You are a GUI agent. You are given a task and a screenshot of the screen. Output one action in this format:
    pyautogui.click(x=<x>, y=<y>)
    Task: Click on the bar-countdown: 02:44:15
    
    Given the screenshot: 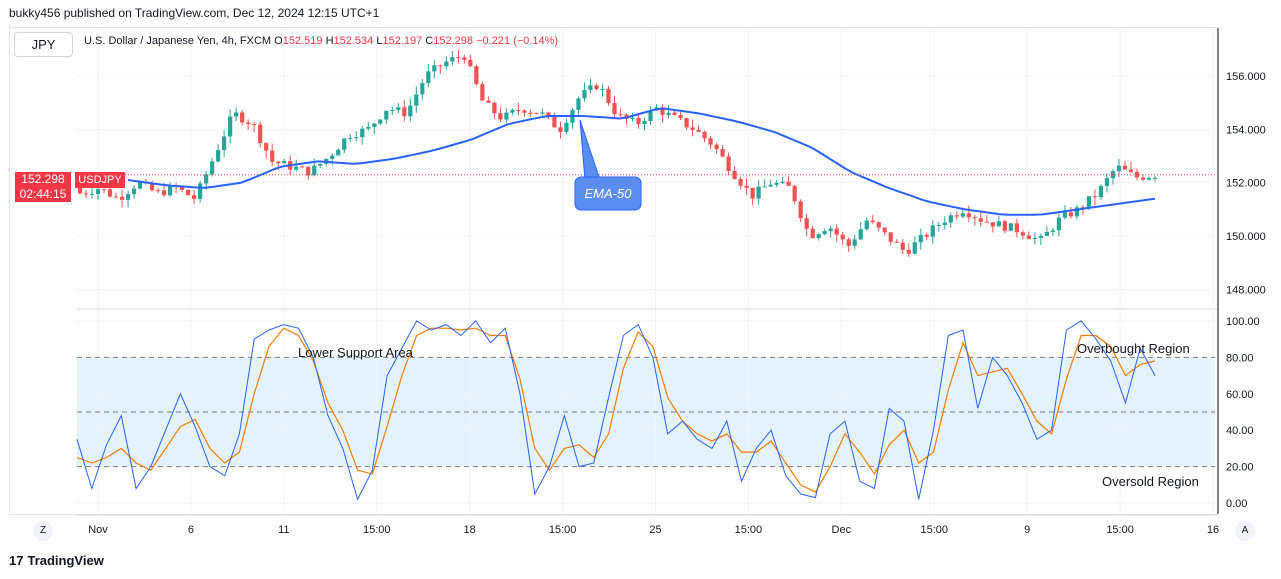 What is the action you would take?
    pyautogui.click(x=43, y=194)
    